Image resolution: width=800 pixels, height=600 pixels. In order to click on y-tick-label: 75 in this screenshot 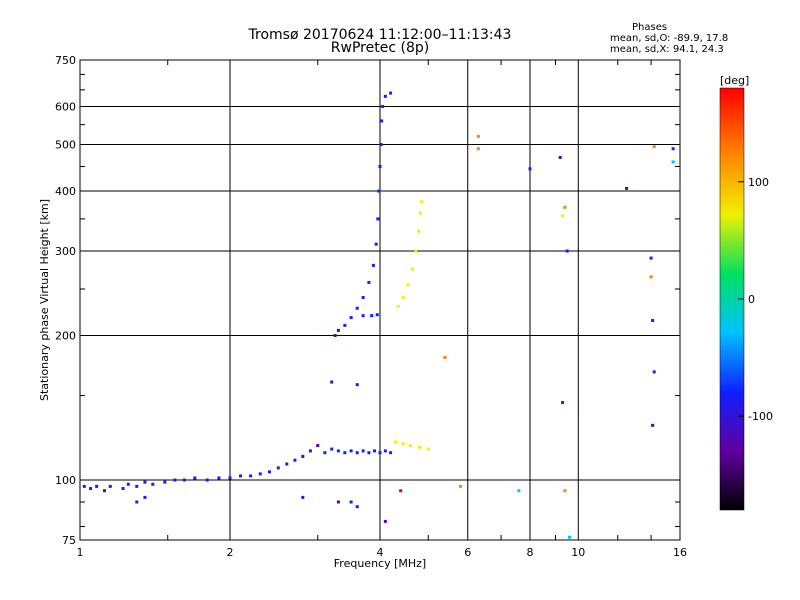, I will do `click(69, 540)`.